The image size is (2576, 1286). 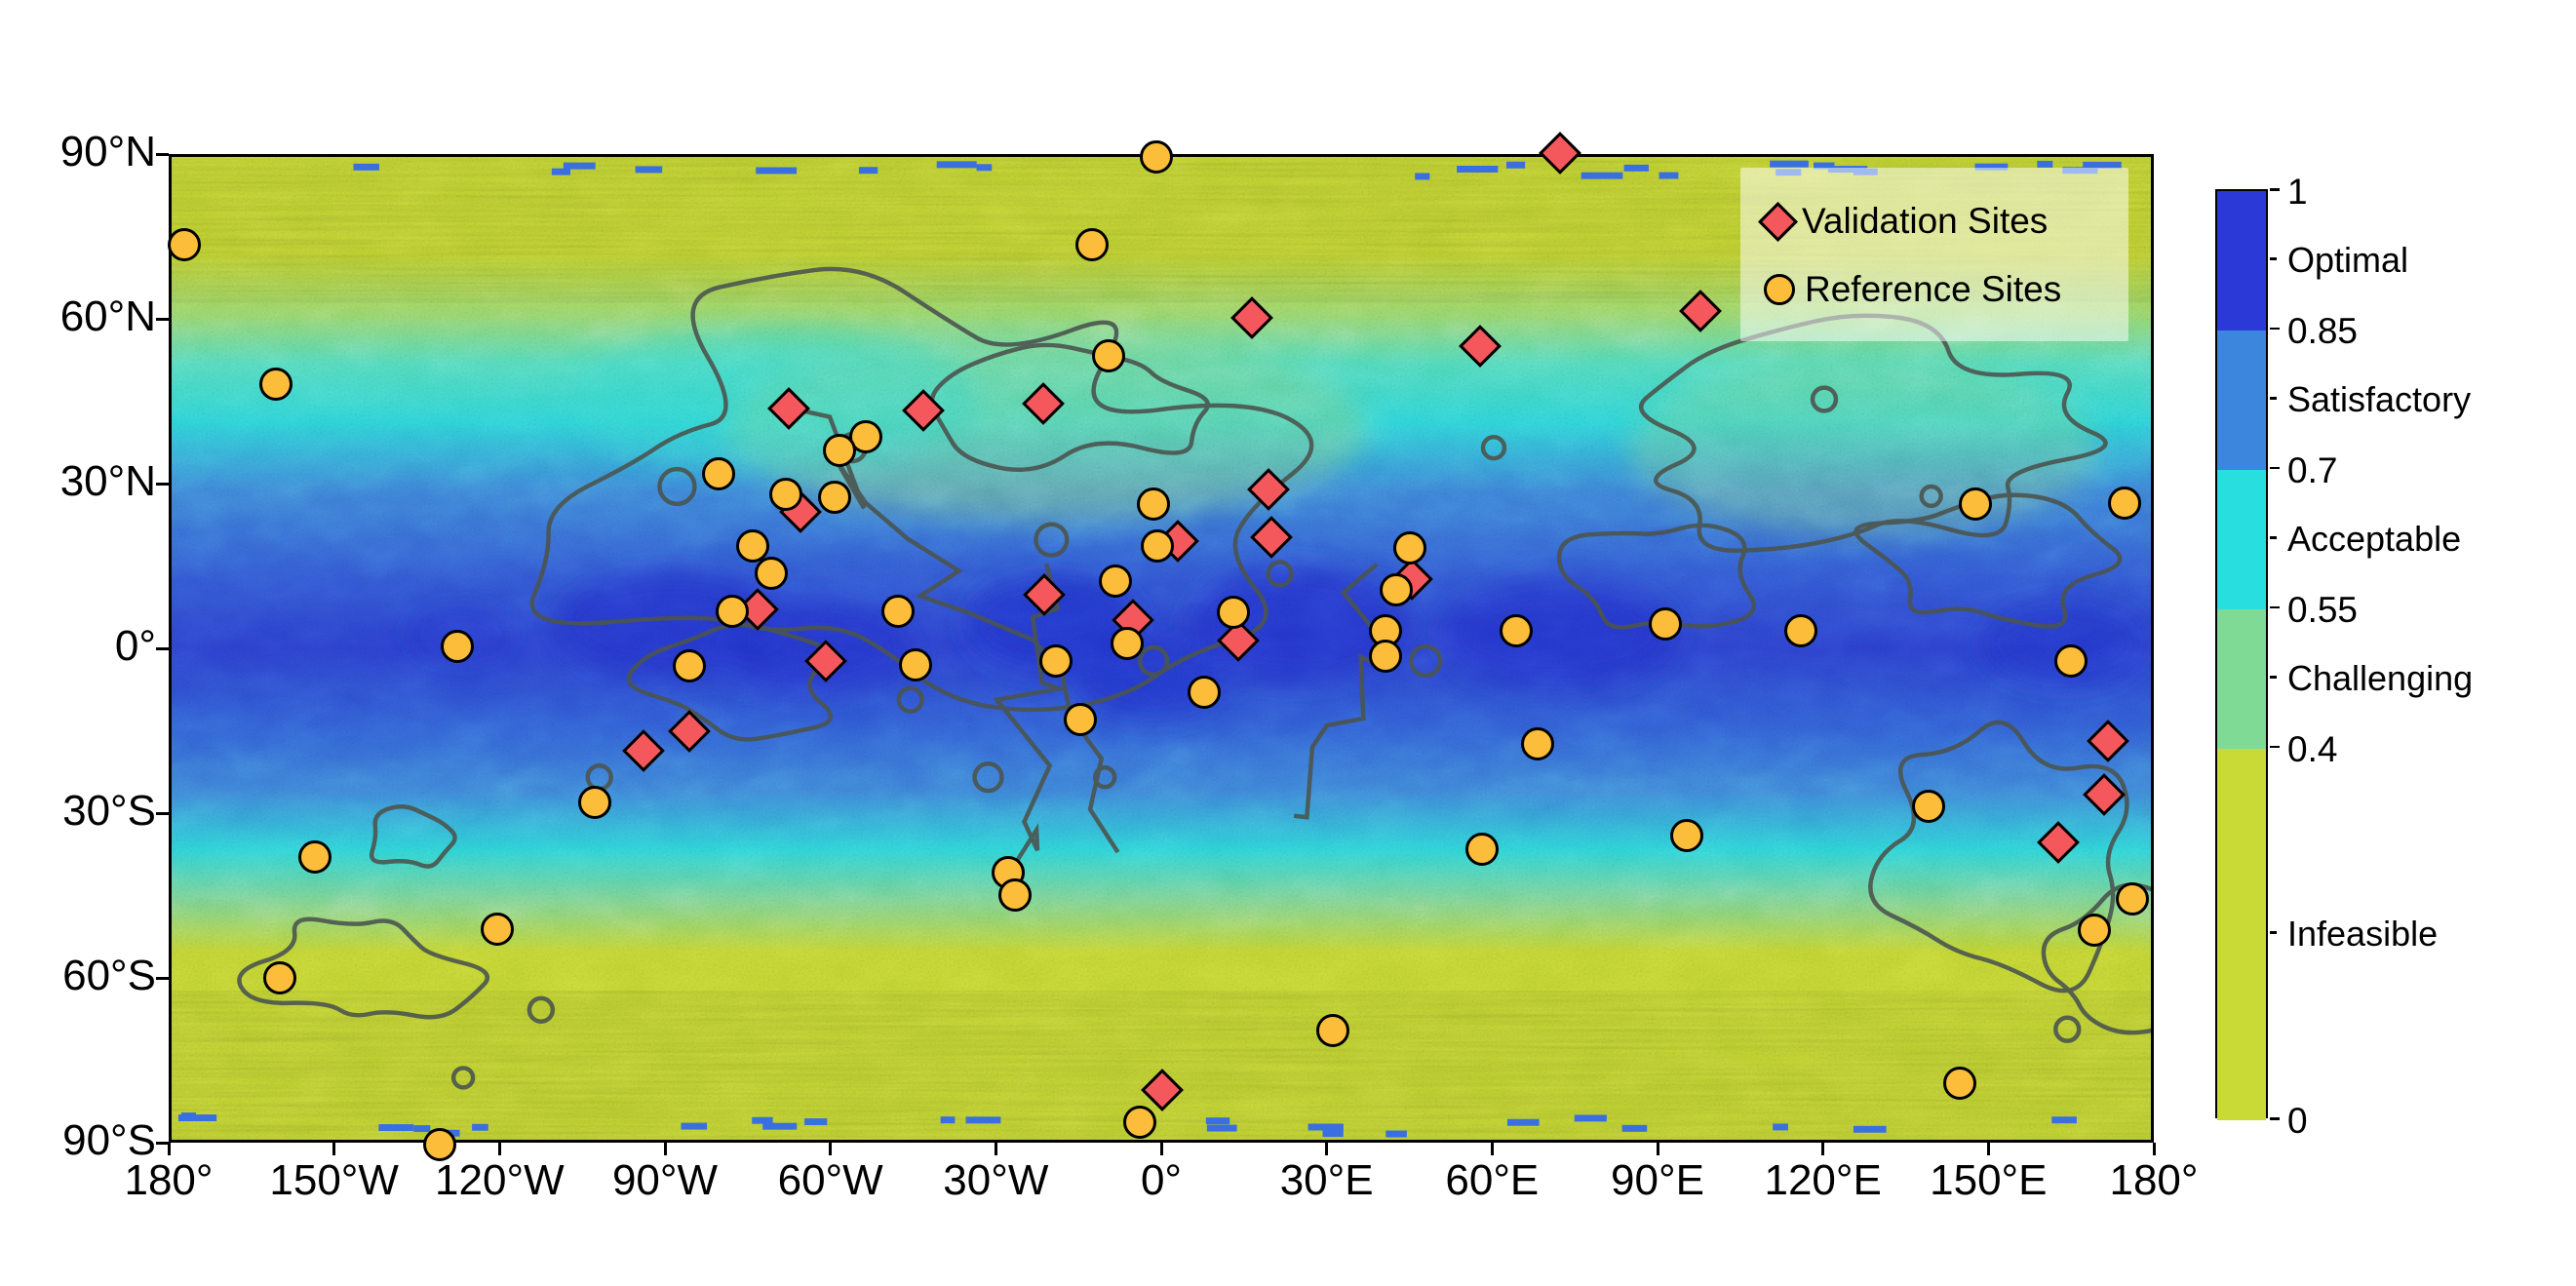 I want to click on legend-label: Validation Sites, so click(x=1925, y=221).